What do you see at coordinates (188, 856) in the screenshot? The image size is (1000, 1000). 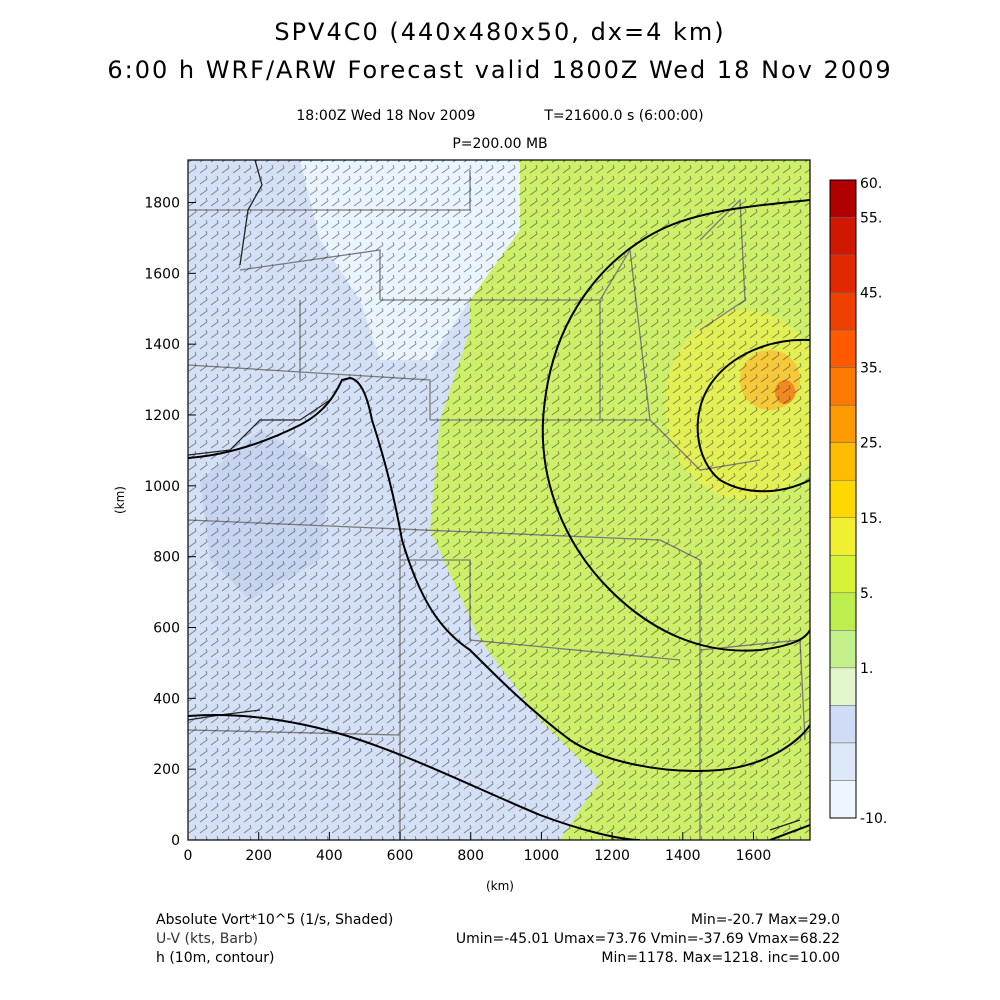 I see `x-tick-label: 0` at bounding box center [188, 856].